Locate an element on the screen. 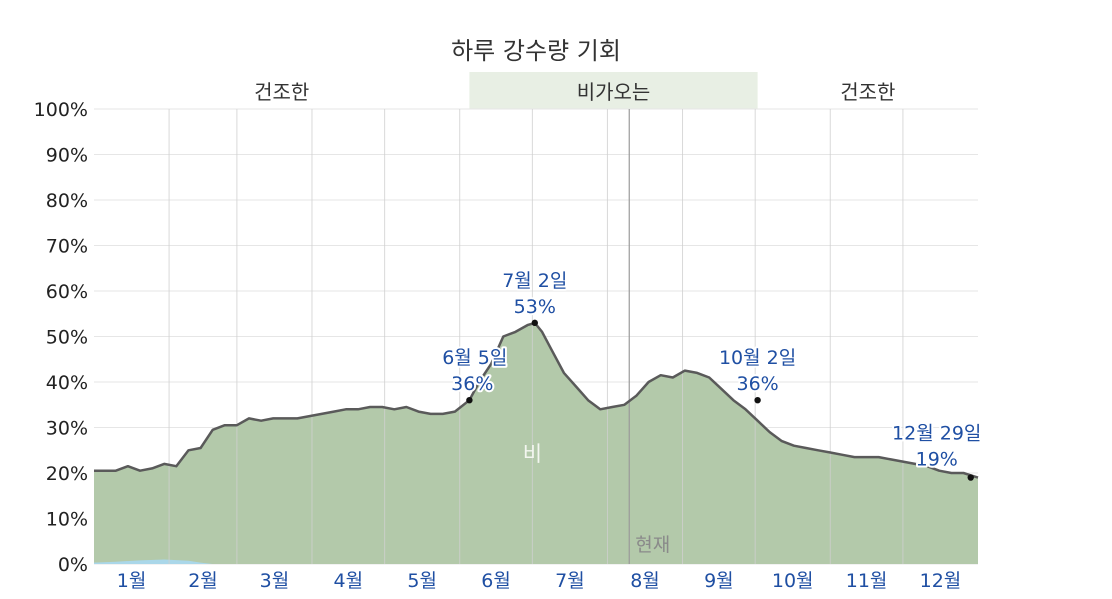  y-tick-label-2: 20% is located at coordinates (67, 474).